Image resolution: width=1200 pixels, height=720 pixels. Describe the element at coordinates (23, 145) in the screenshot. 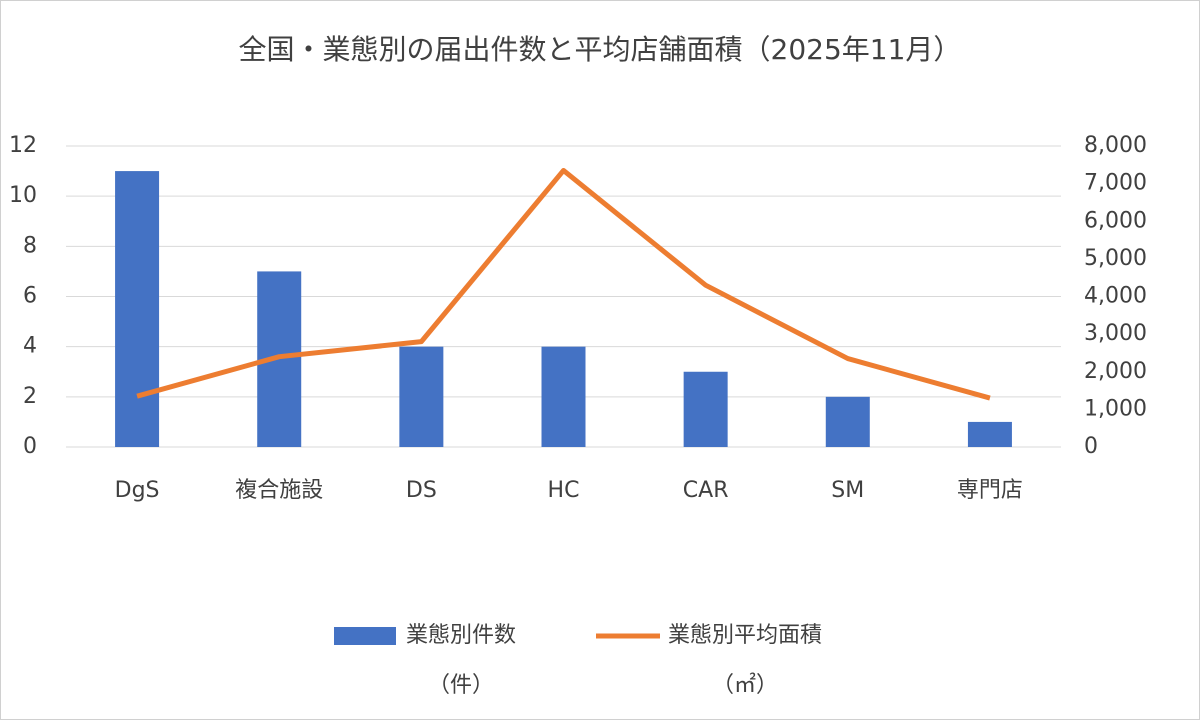

I see `y-tick-label: 12` at that location.